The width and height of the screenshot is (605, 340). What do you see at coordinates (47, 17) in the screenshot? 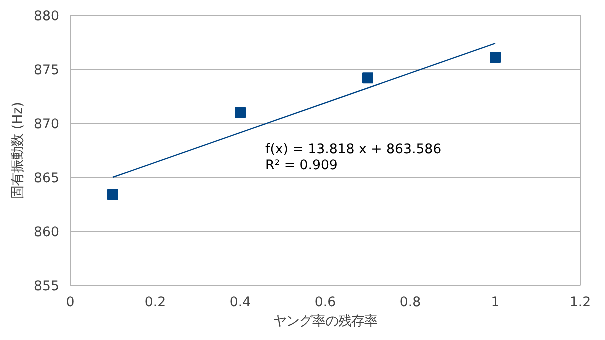
I see `y-tick-label: 880` at bounding box center [47, 17].